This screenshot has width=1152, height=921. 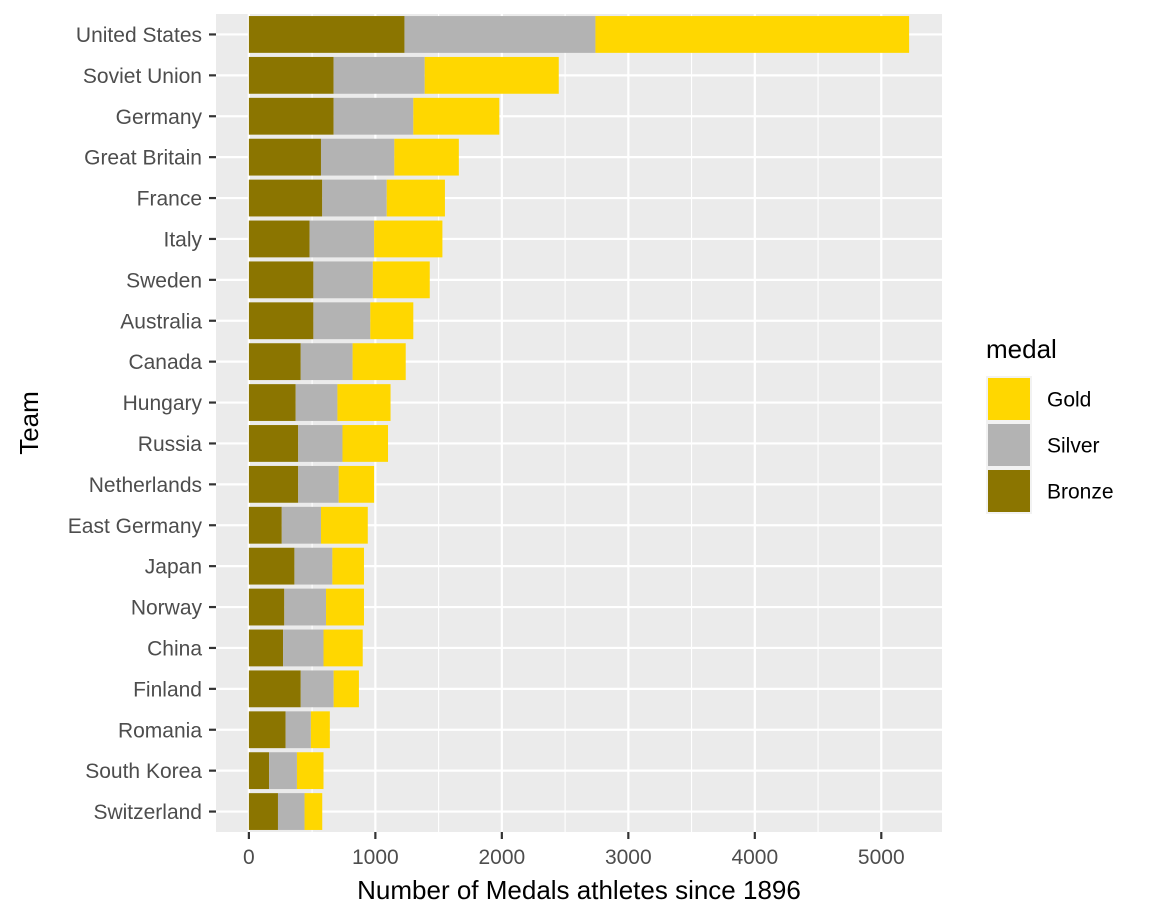 I want to click on x-tick-label: 4000, so click(x=754, y=857).